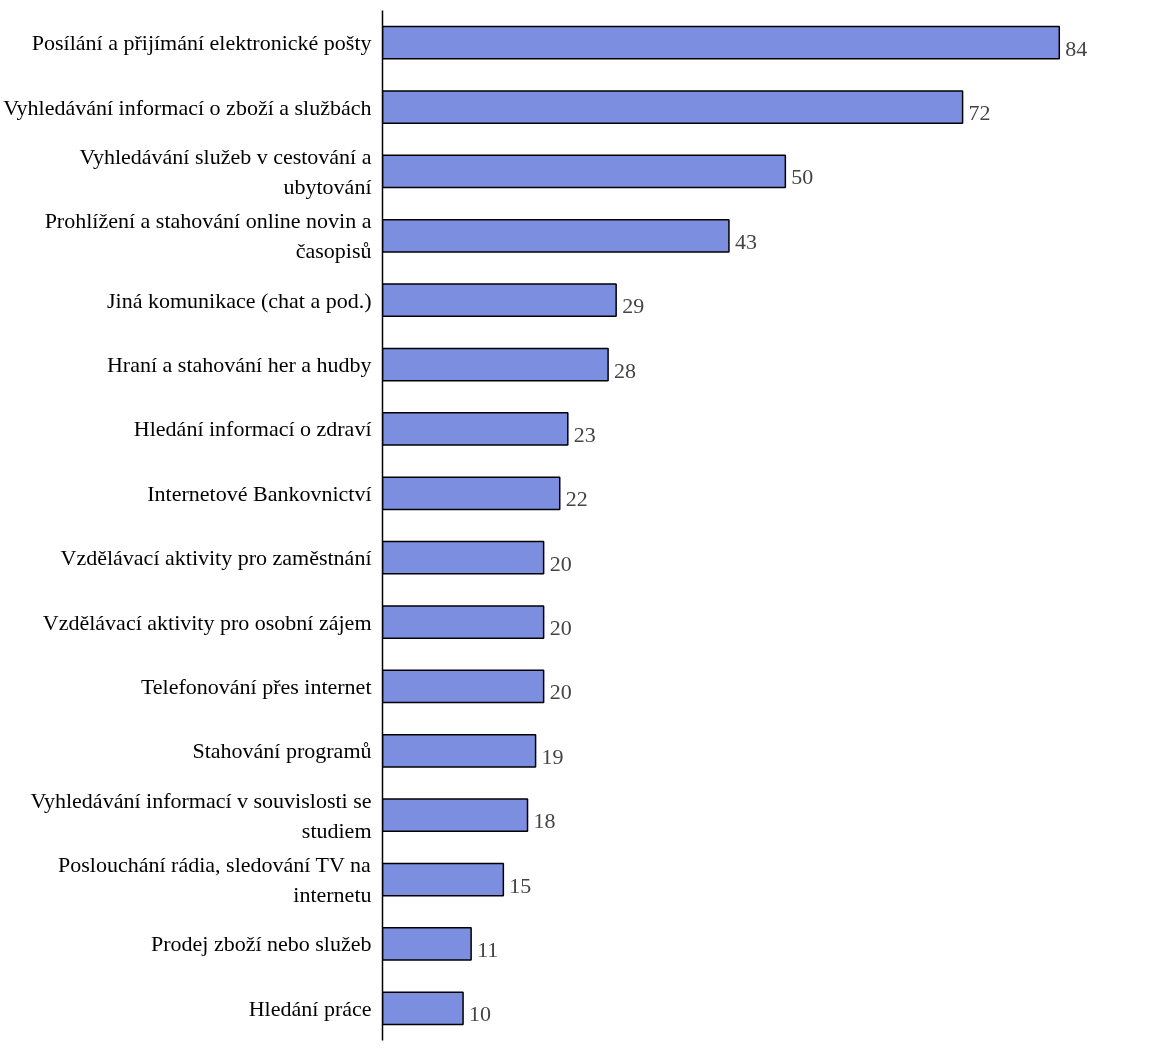 The width and height of the screenshot is (1172, 1059). I want to click on data-label: 23, so click(584, 434).